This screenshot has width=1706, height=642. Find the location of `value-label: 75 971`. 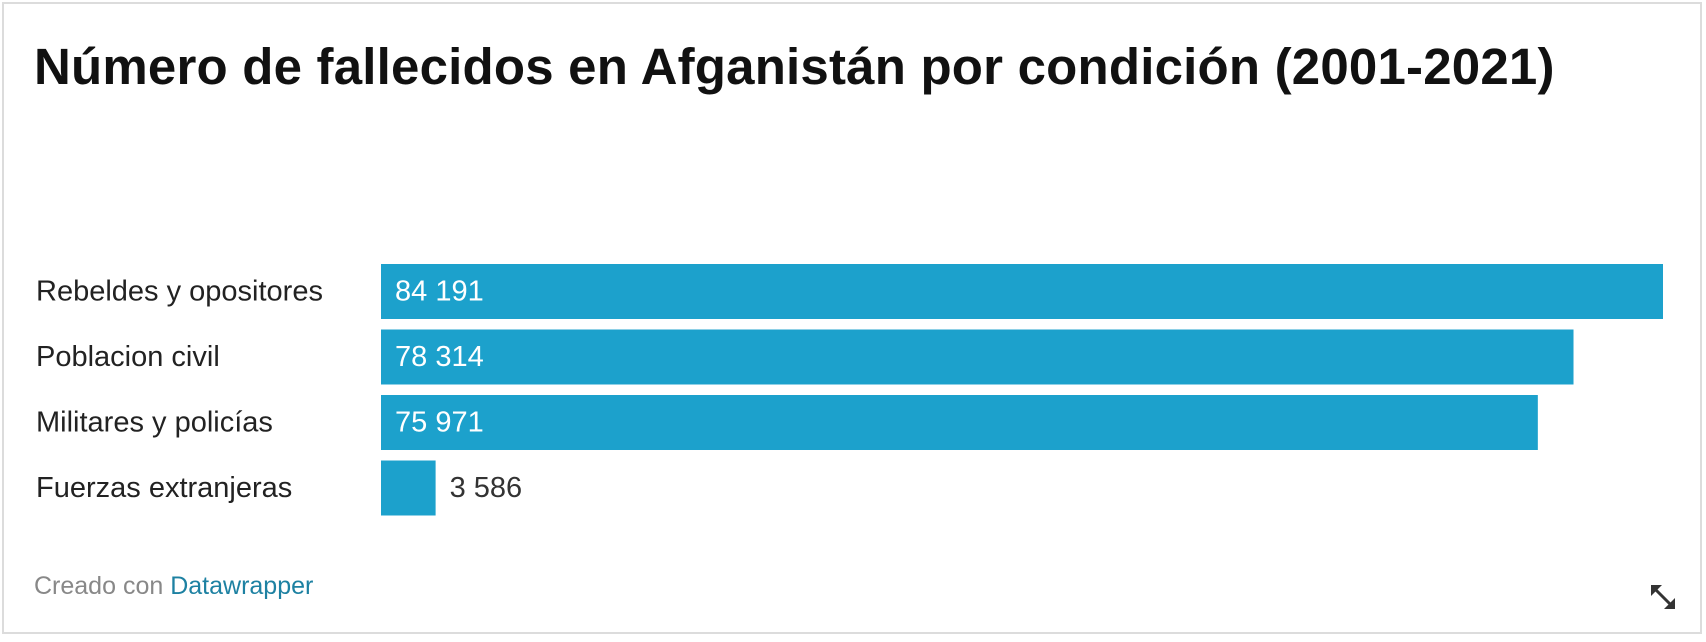

value-label: 75 971 is located at coordinates (439, 423).